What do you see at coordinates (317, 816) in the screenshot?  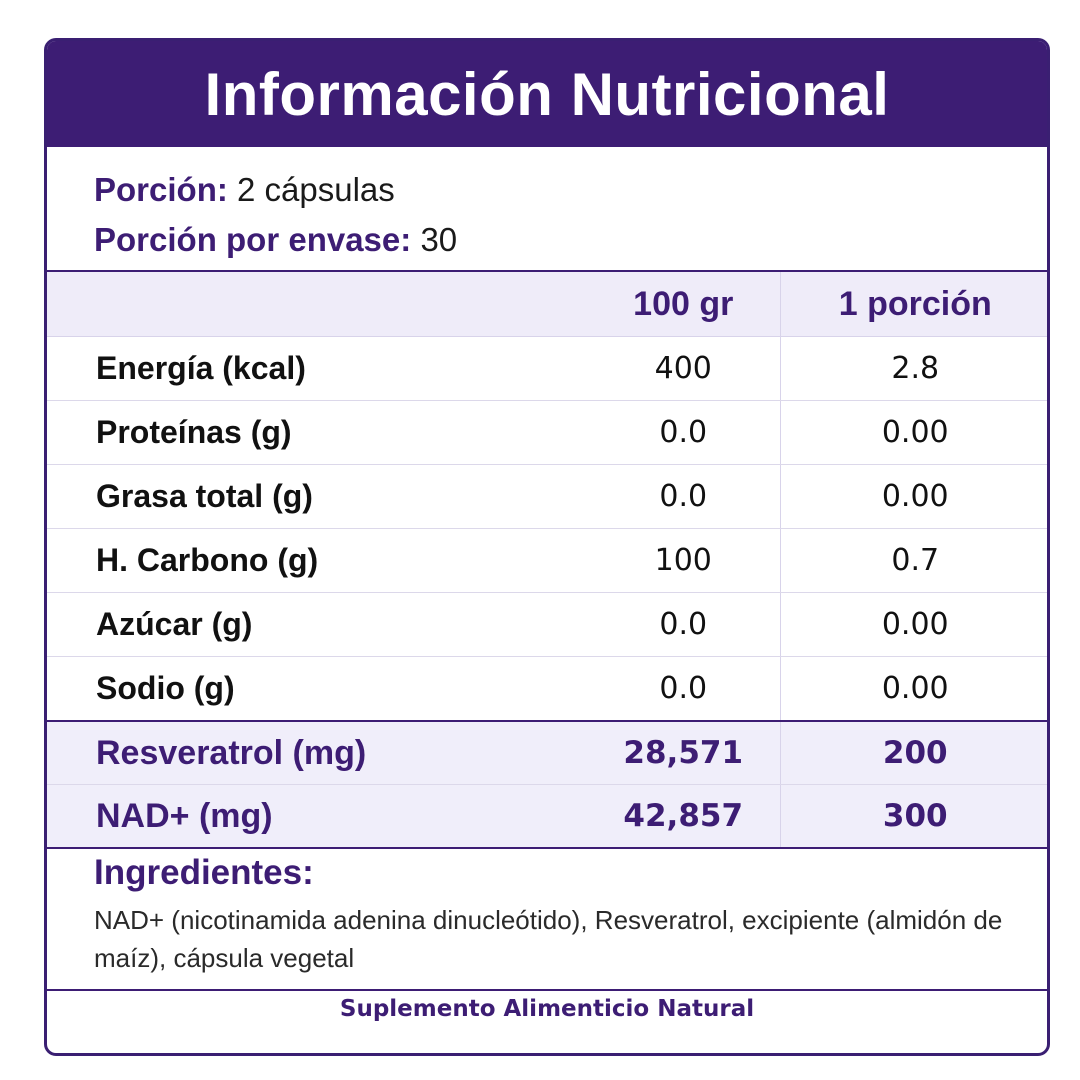 I see `nutrient-name: NAD+ (mg)` at bounding box center [317, 816].